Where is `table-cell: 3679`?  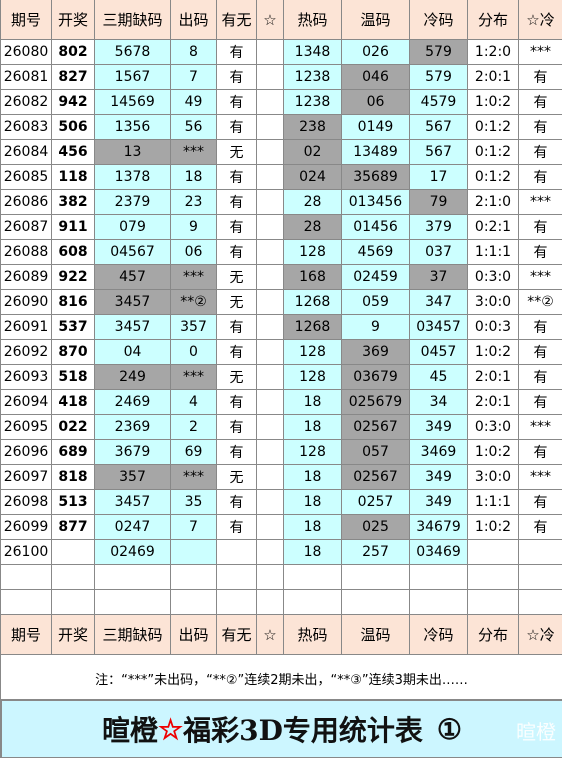
table-cell: 3679 is located at coordinates (133, 452).